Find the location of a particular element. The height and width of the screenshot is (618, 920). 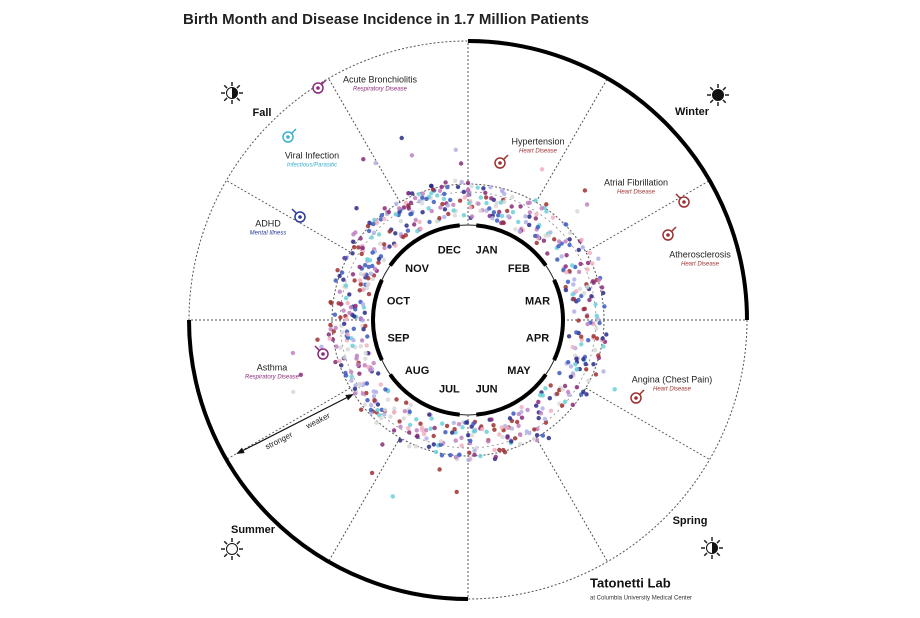

disease-name: Atrial Fibrillation is located at coordinates (636, 182).